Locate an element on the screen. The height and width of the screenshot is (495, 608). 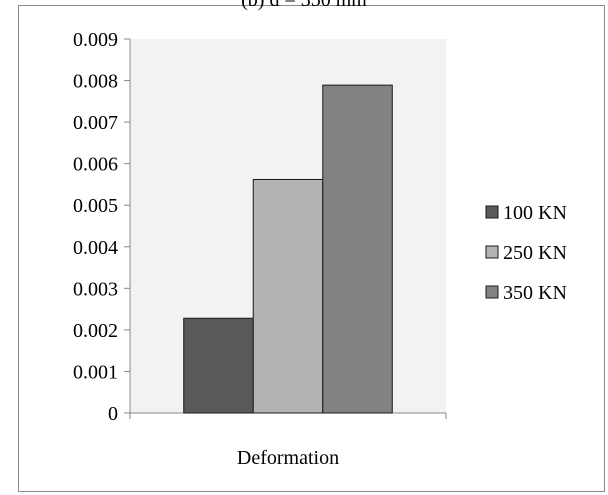
x-category-label: Deformation is located at coordinates (288, 458).